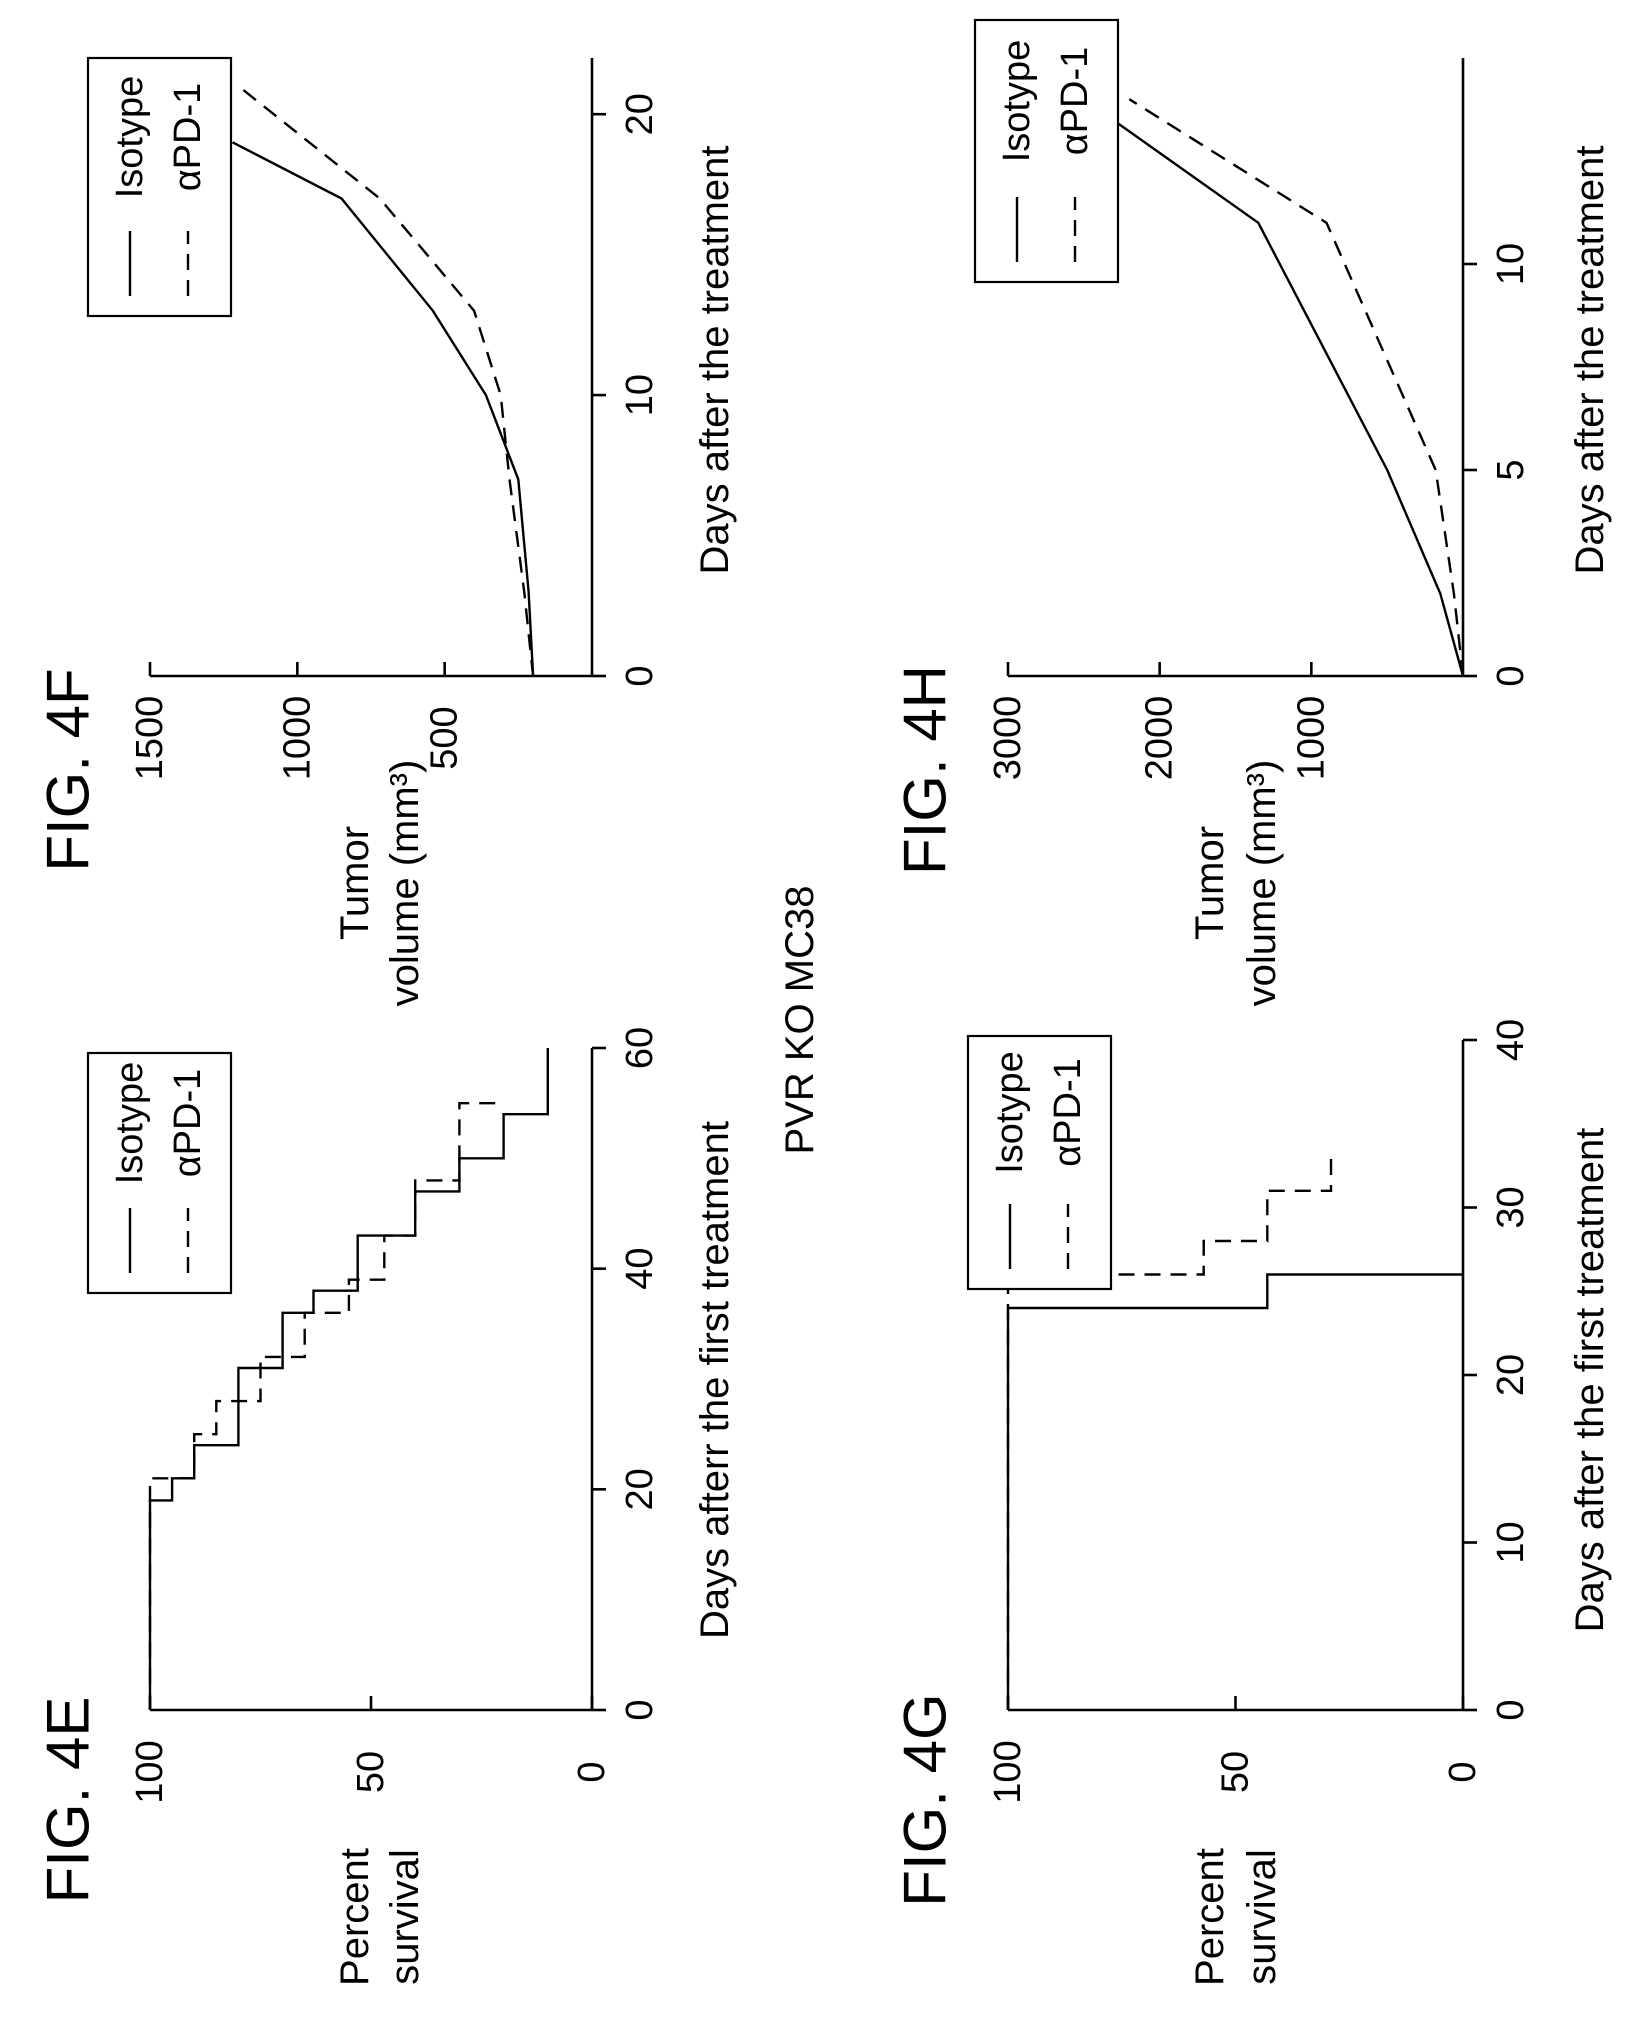 The width and height of the screenshot is (1645, 2042). I want to click on center-title: PVR KO MC38, so click(800, 1020).